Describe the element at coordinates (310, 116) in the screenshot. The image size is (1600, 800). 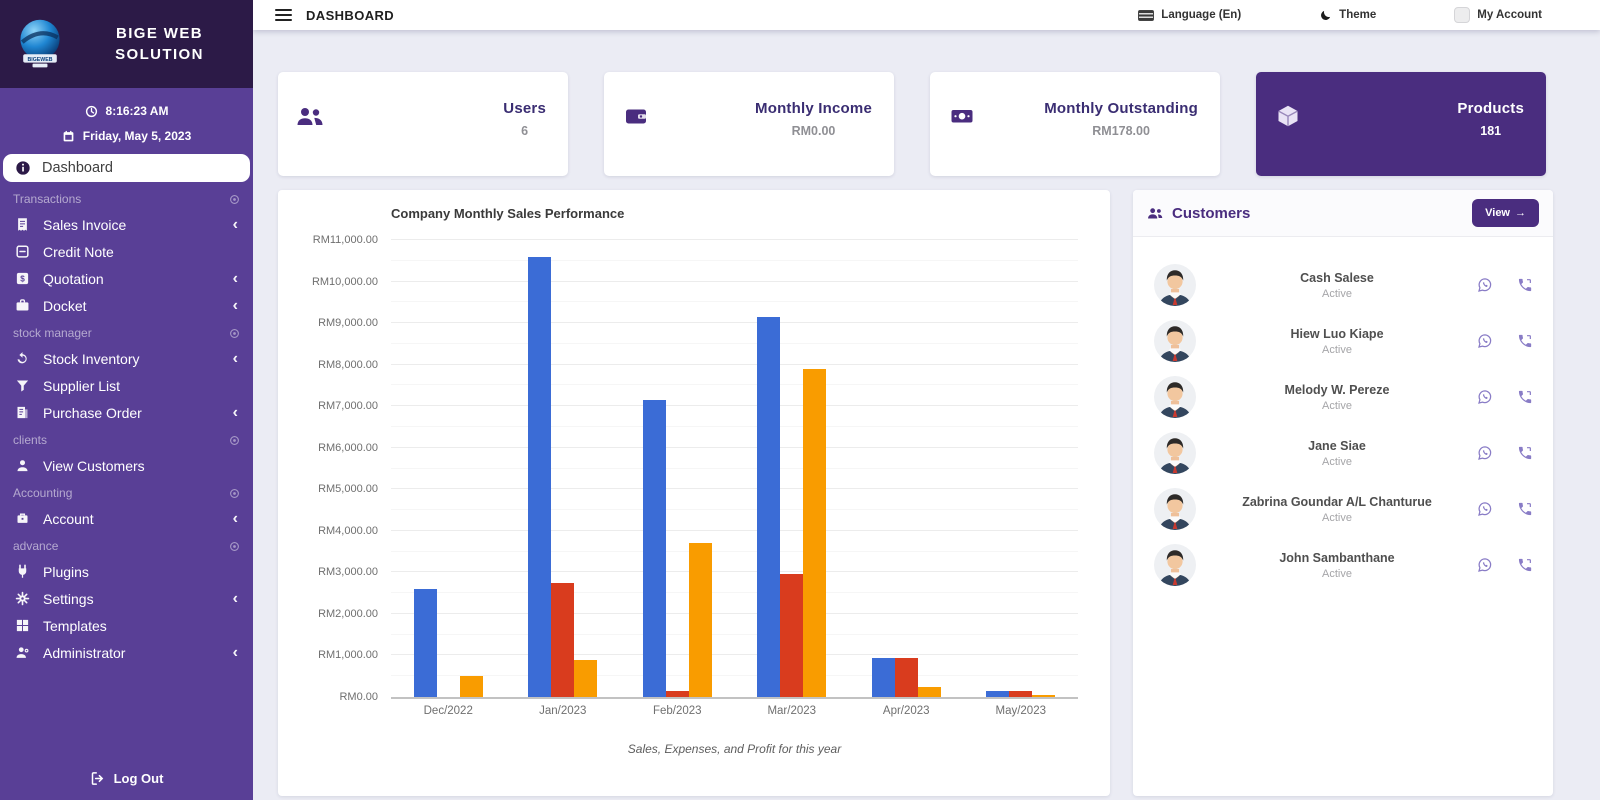
I see `users-icon` at that location.